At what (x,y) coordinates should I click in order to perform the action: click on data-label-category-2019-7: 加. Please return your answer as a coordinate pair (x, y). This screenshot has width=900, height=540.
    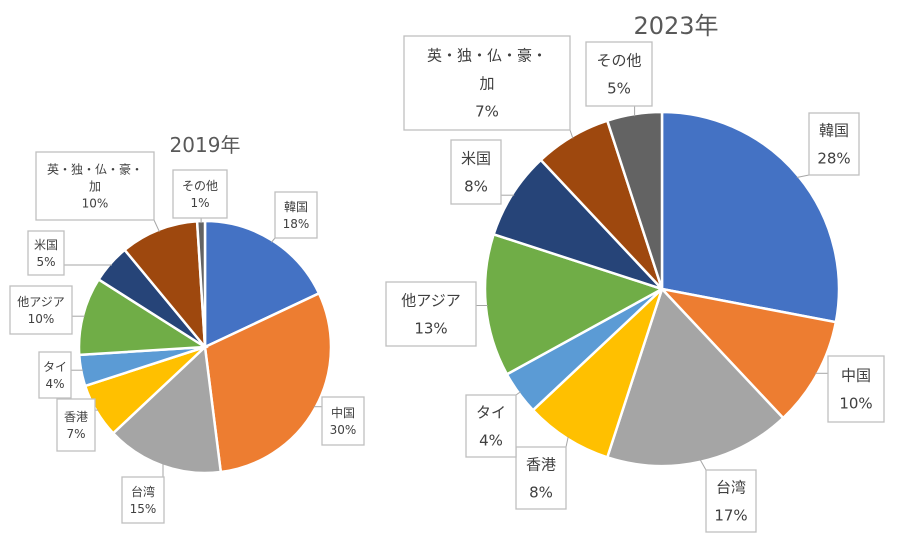
    Looking at the image, I should click on (95, 186).